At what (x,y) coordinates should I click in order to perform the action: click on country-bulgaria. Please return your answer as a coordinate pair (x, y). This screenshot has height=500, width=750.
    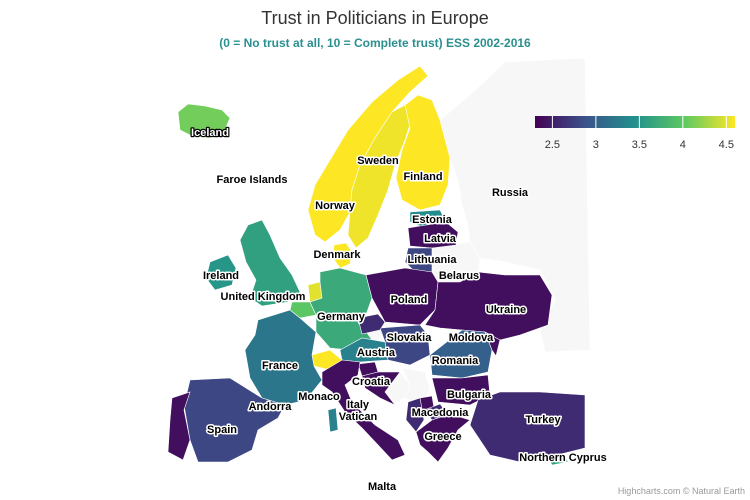
    Looking at the image, I should click on (461, 390).